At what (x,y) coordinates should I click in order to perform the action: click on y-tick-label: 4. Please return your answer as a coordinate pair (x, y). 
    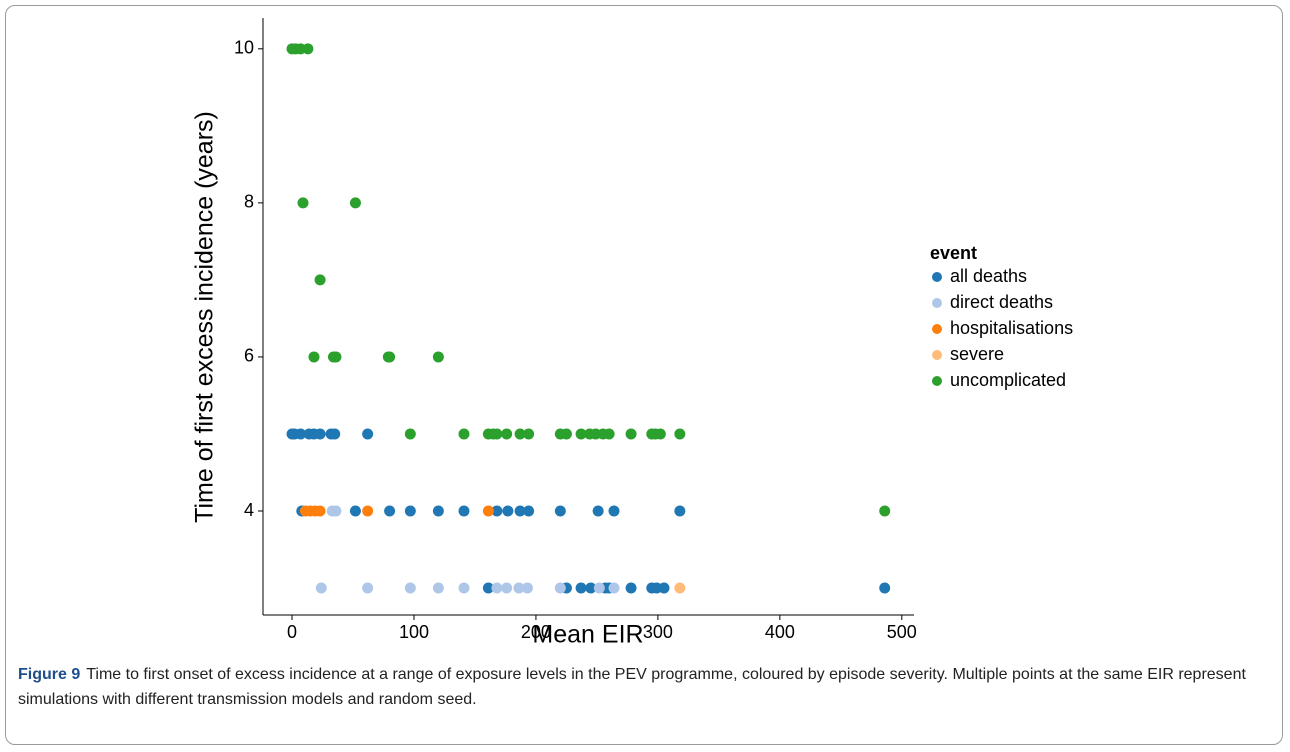
    Looking at the image, I should click on (249, 510).